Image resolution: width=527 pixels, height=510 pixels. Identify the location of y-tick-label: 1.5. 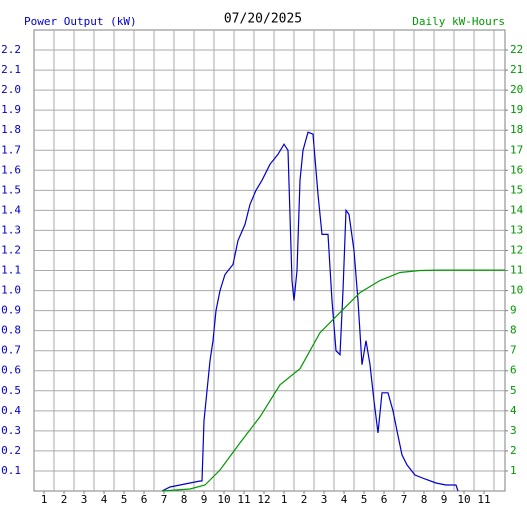
(11, 189).